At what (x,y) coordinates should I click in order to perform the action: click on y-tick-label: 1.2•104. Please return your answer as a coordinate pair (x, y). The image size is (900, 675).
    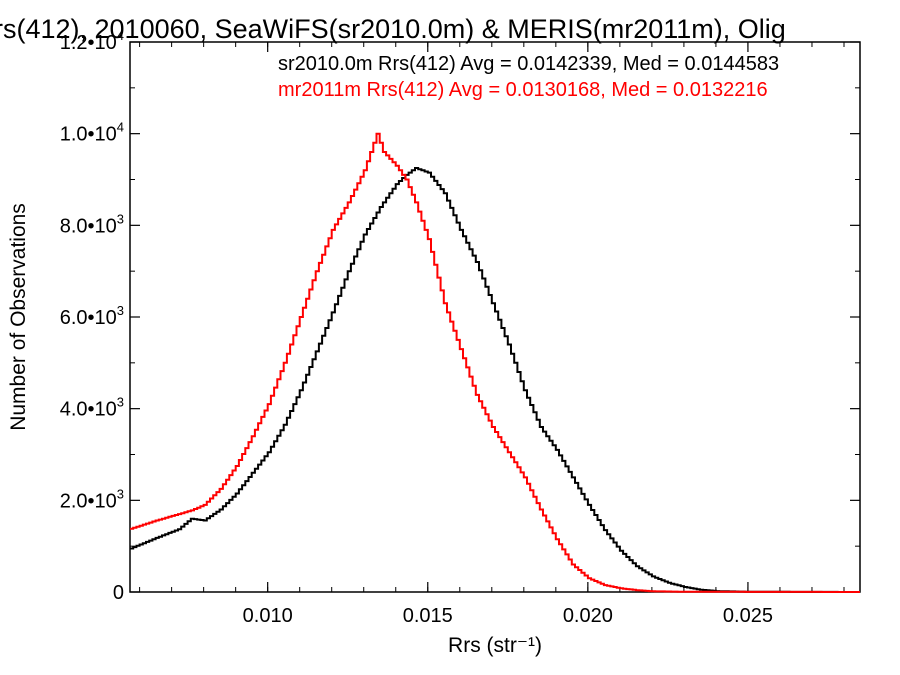
    Looking at the image, I should click on (92, 41).